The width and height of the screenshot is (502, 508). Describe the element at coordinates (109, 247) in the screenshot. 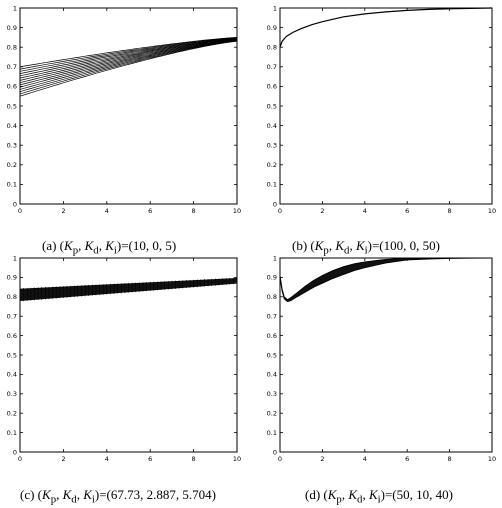

I see `caption-a: (a) (Kp, Kd, Ki)=(10, 0, 5)` at that location.